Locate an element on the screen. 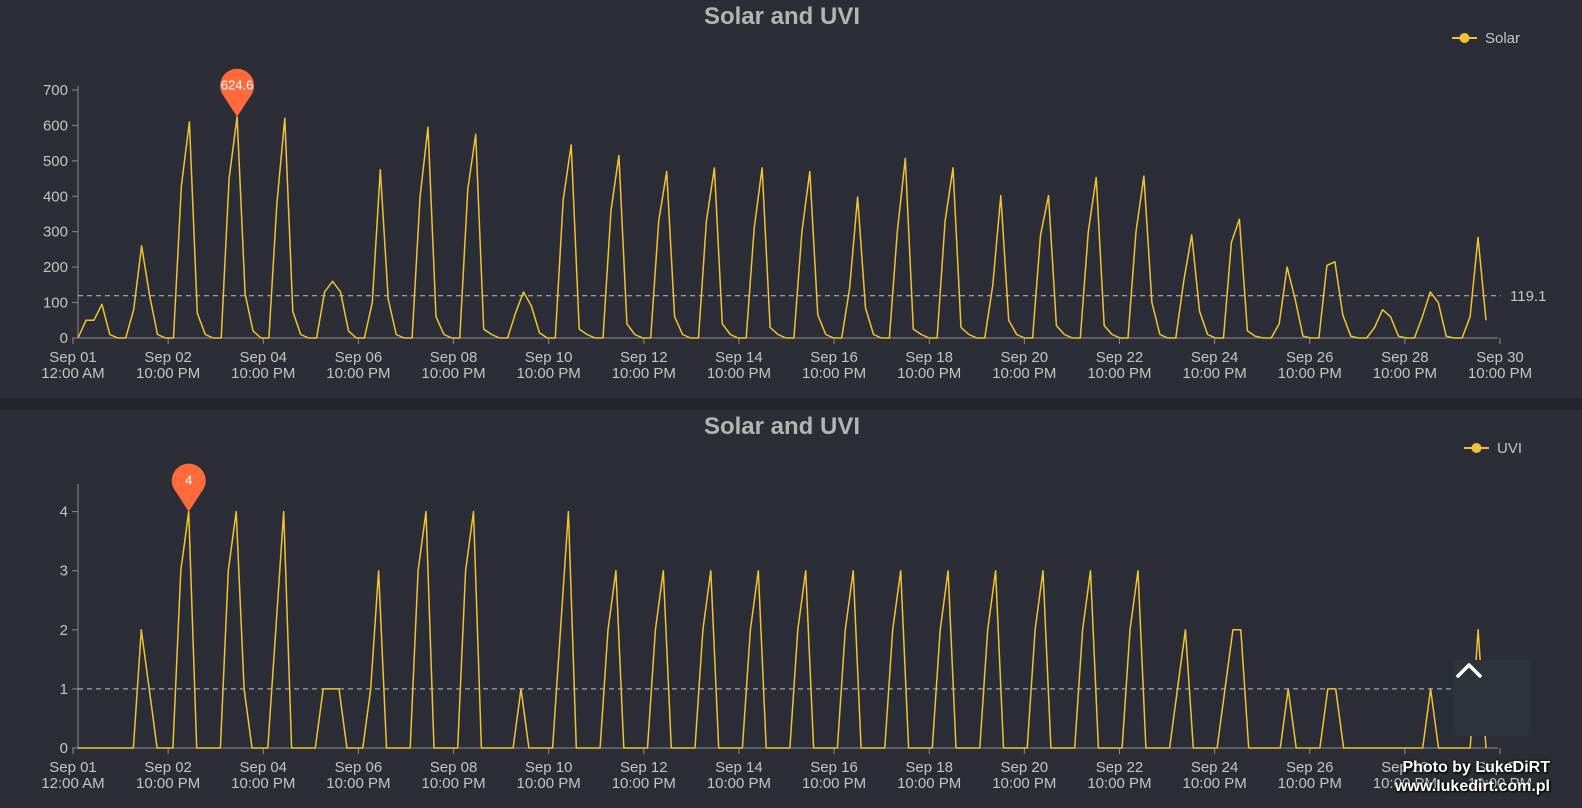 Image resolution: width=1582 pixels, height=808 pixels. y-tick-label: 1 is located at coordinates (64, 689).